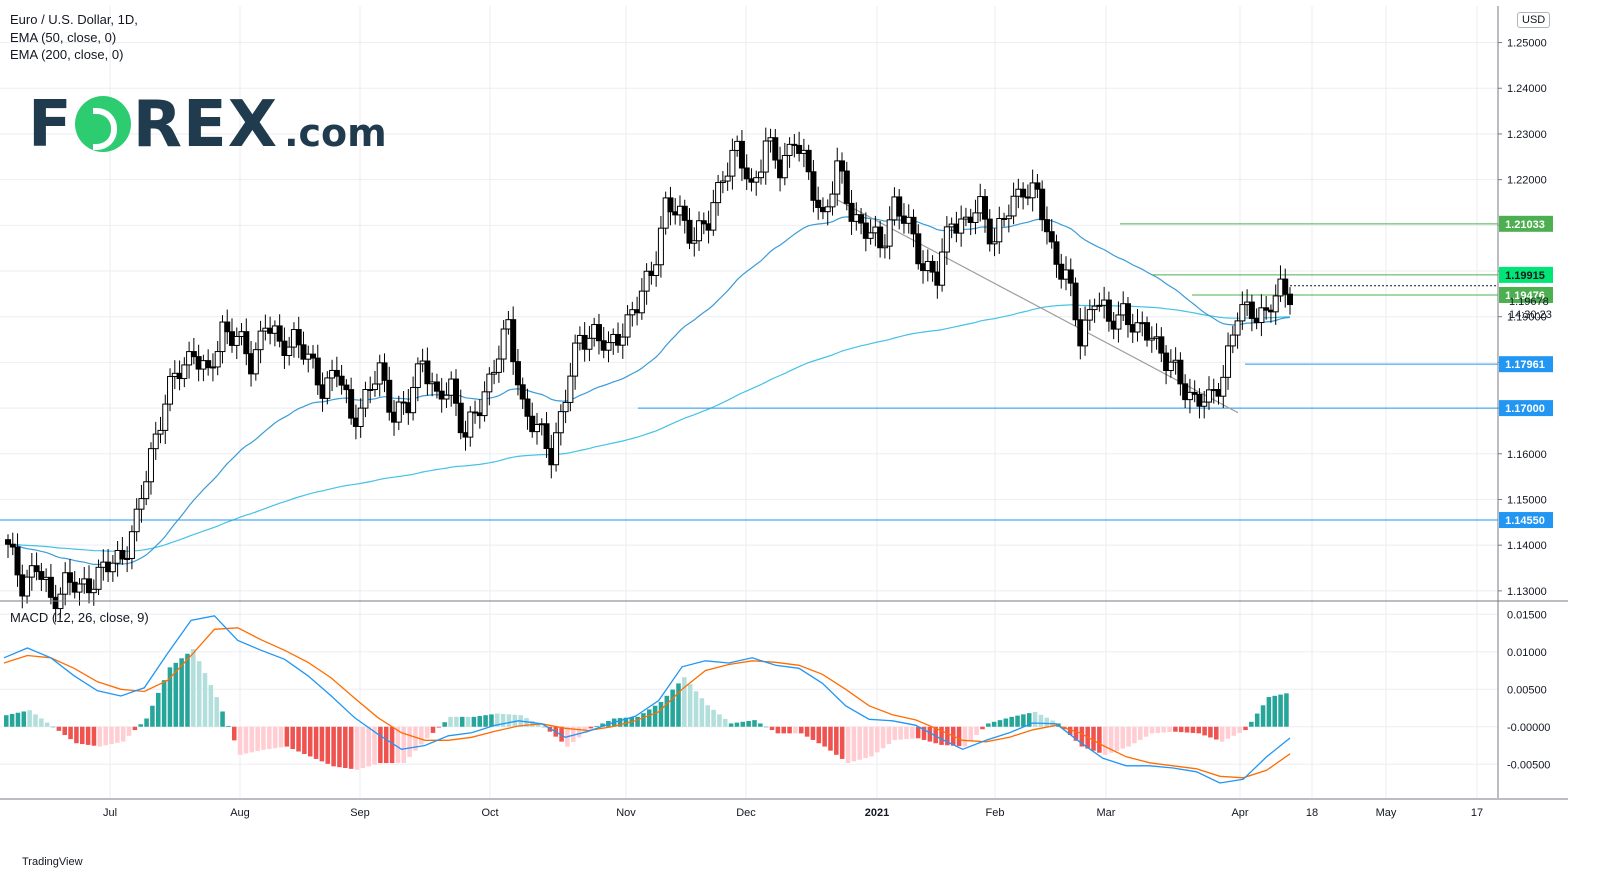 Image resolution: width=1622 pixels, height=872 pixels. I want to click on price-tick-label: 1.16000, so click(1527, 455).